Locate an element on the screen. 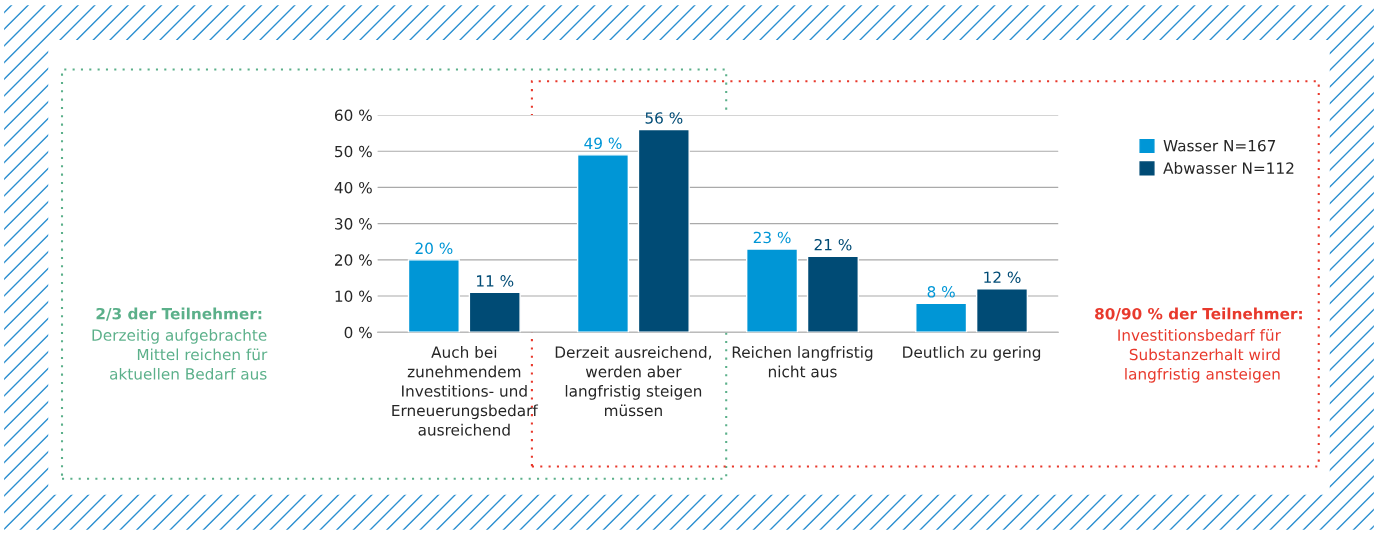 The image size is (1378, 535). y-tick-label: 30 % is located at coordinates (353, 224).